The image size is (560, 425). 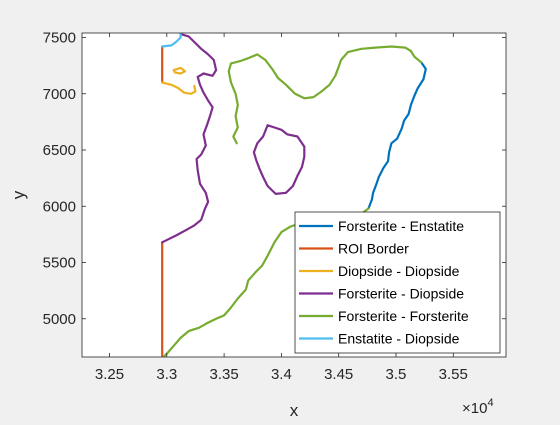 I want to click on x-tick-label: 3.4, so click(x=281, y=374).